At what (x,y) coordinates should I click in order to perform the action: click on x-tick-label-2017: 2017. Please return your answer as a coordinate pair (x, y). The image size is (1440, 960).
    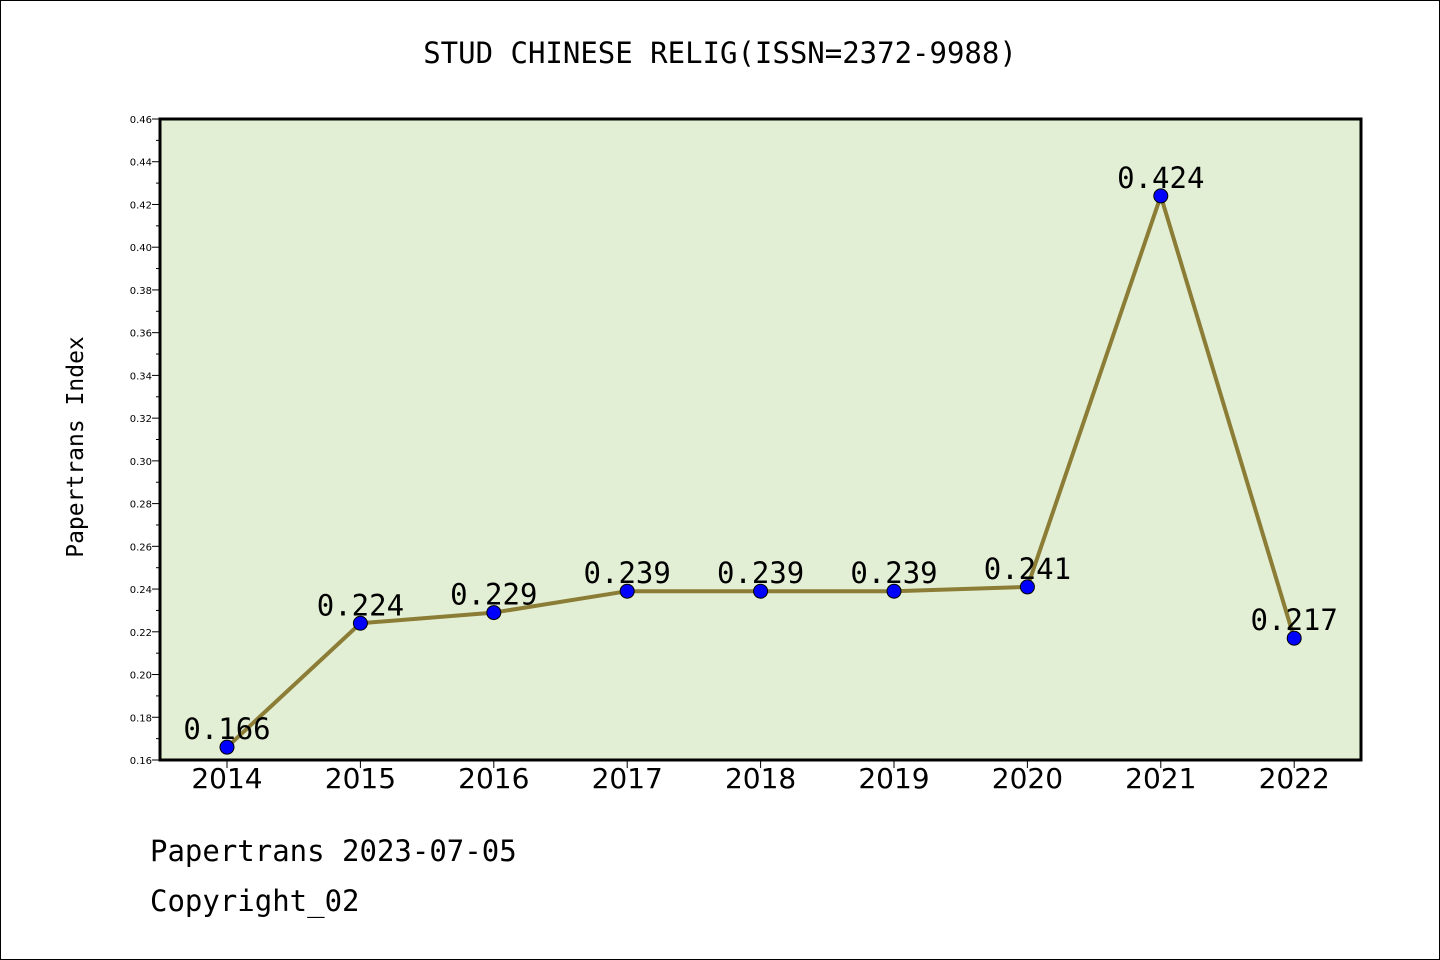
    Looking at the image, I should click on (627, 778).